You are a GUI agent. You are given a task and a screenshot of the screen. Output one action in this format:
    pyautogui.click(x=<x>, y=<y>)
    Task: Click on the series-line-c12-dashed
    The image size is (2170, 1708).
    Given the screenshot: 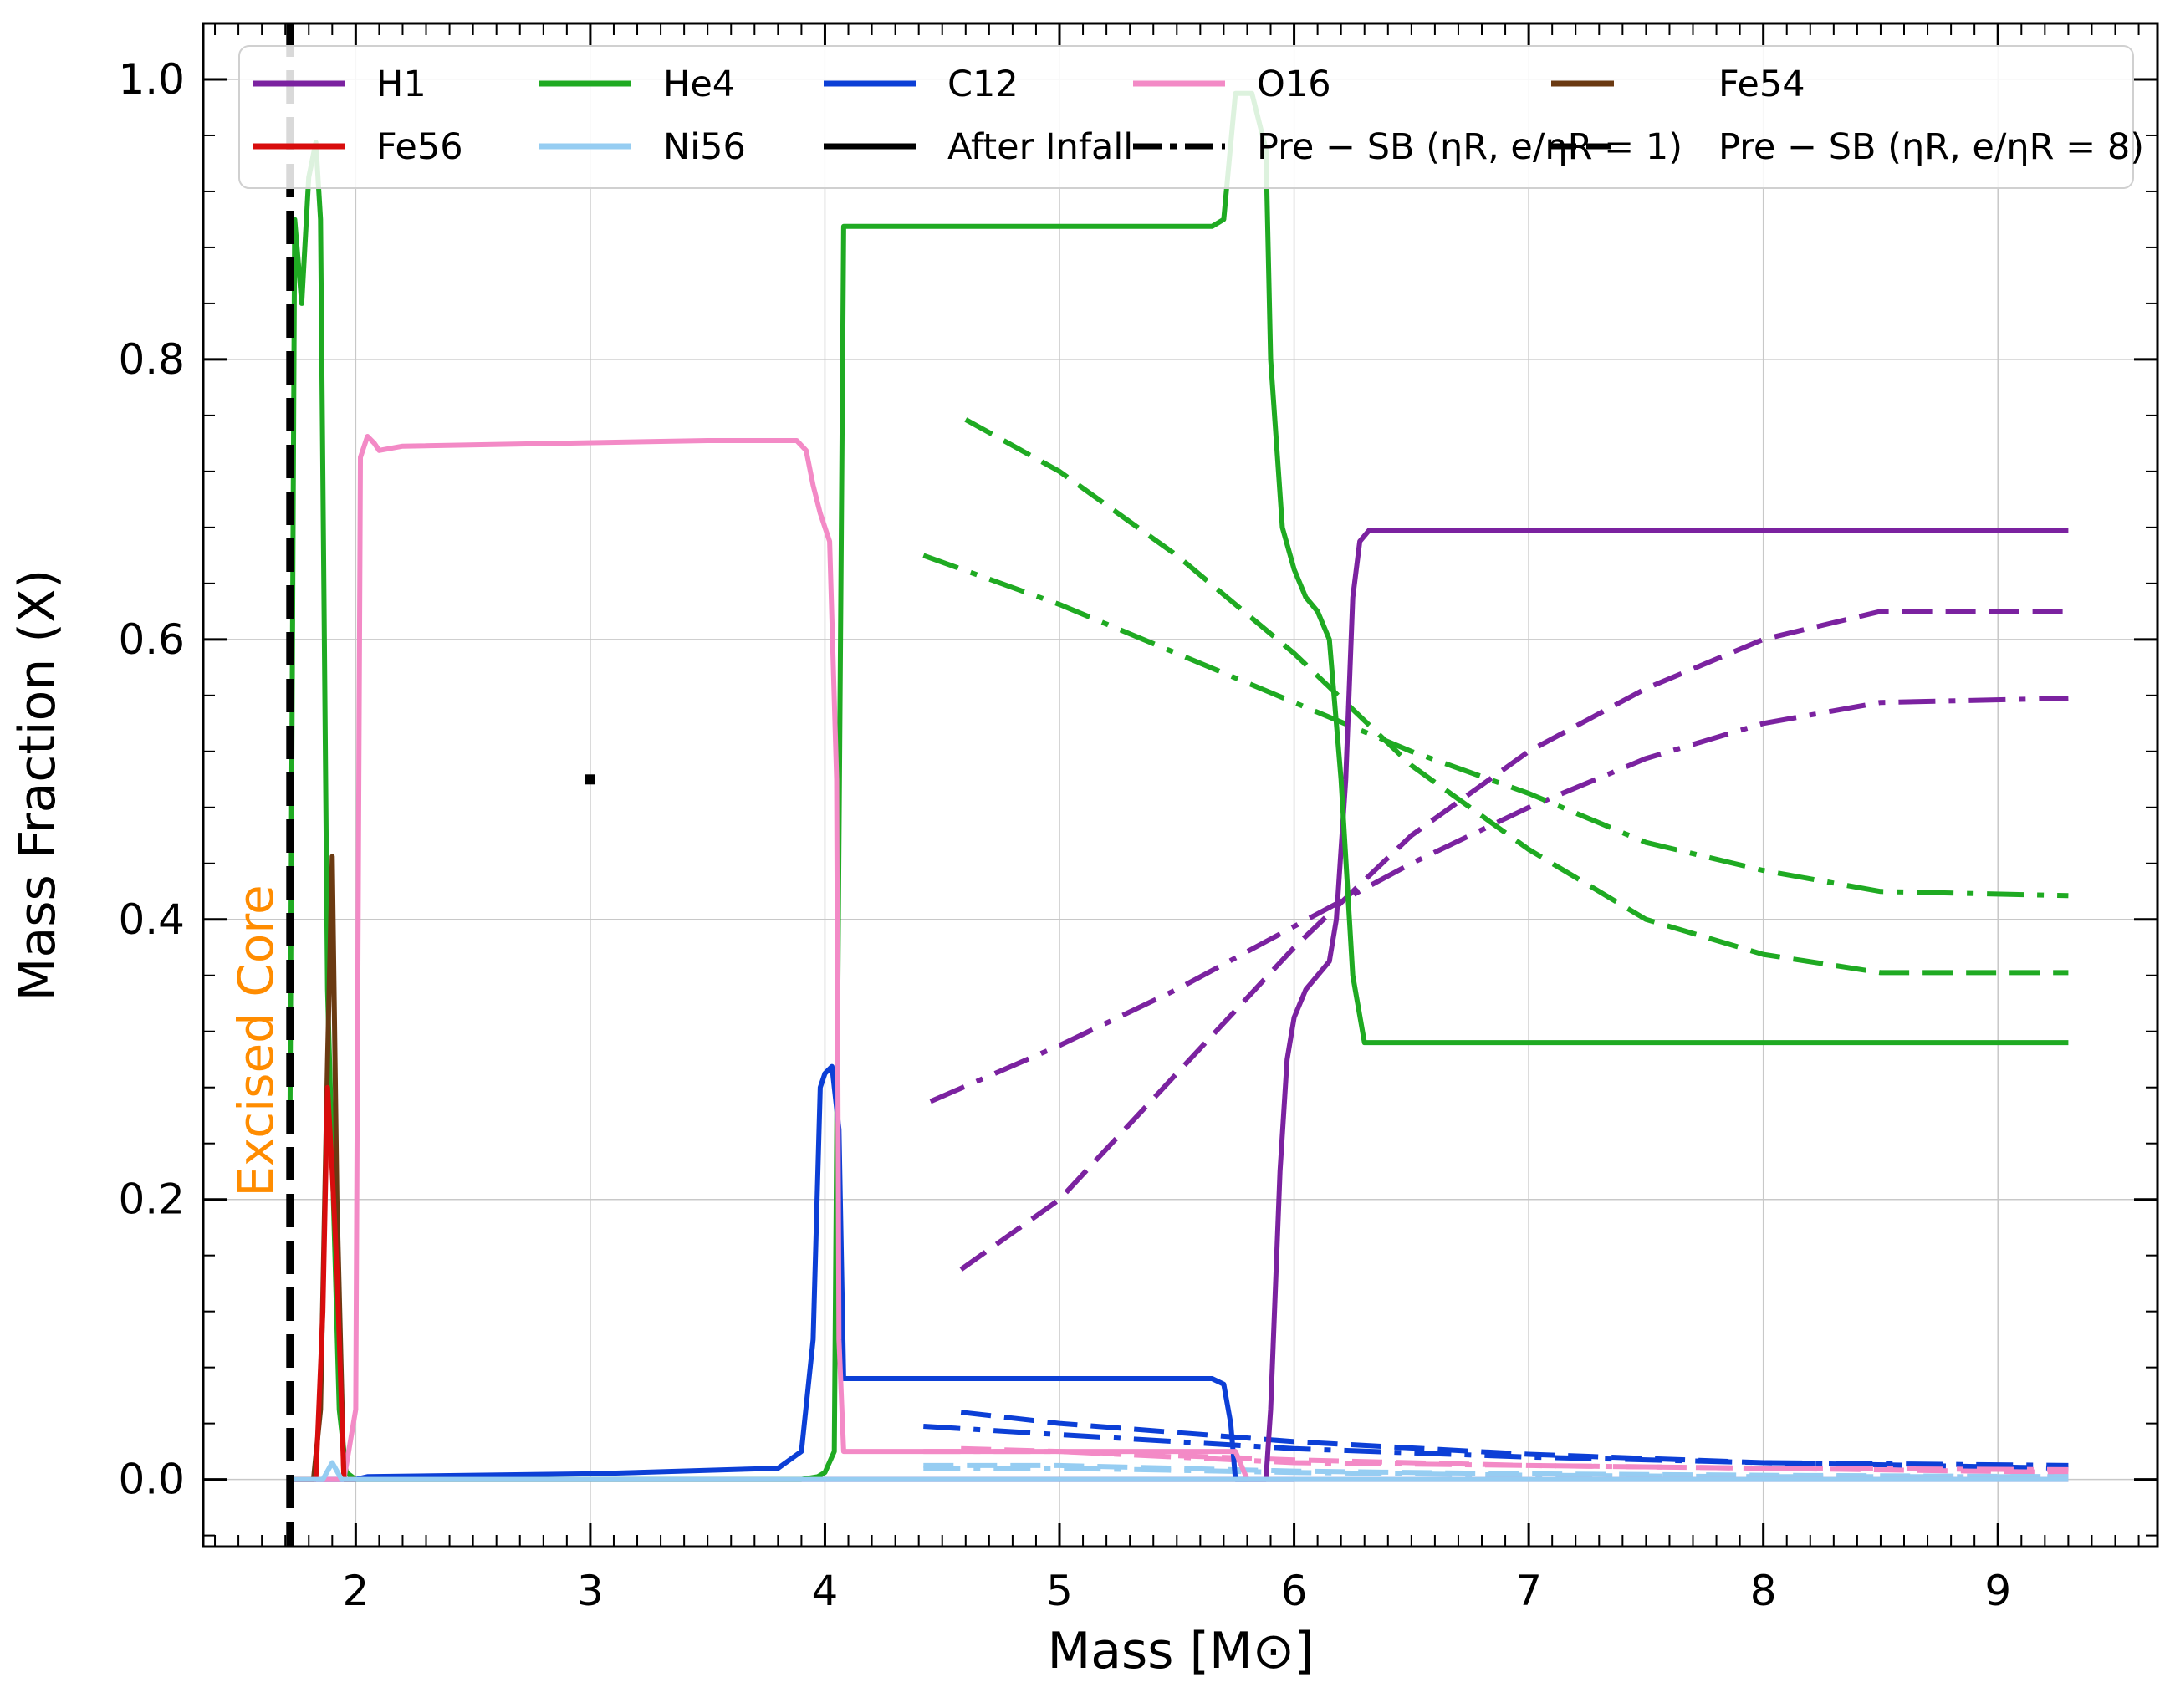 What is the action you would take?
    pyautogui.click(x=1514, y=1440)
    